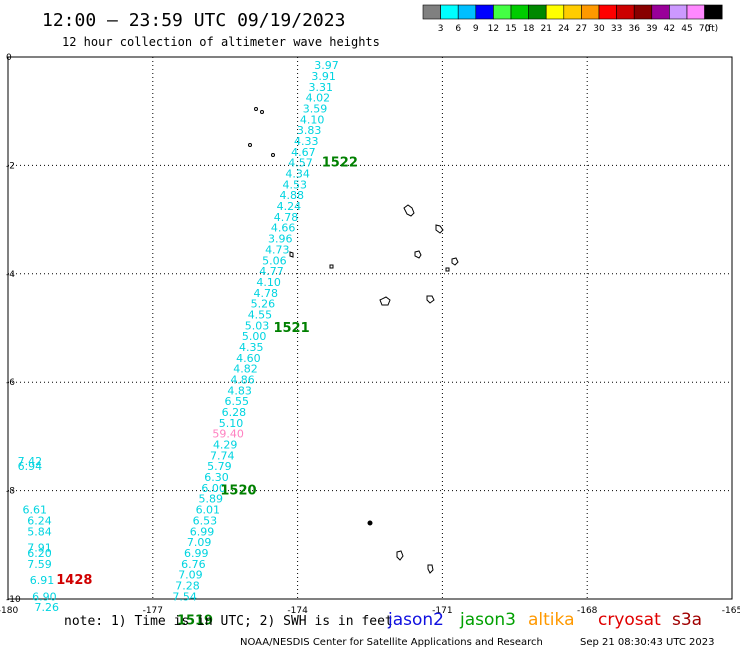 The height and width of the screenshot is (650, 740). What do you see at coordinates (210, 499) in the screenshot?
I see `swh-value-label: 5.89` at bounding box center [210, 499].